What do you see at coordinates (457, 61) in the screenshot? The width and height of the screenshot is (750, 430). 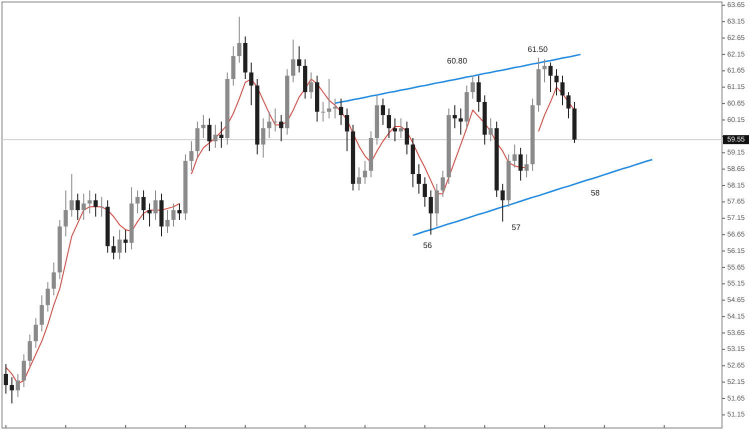 I see `annotation: 60.80` at bounding box center [457, 61].